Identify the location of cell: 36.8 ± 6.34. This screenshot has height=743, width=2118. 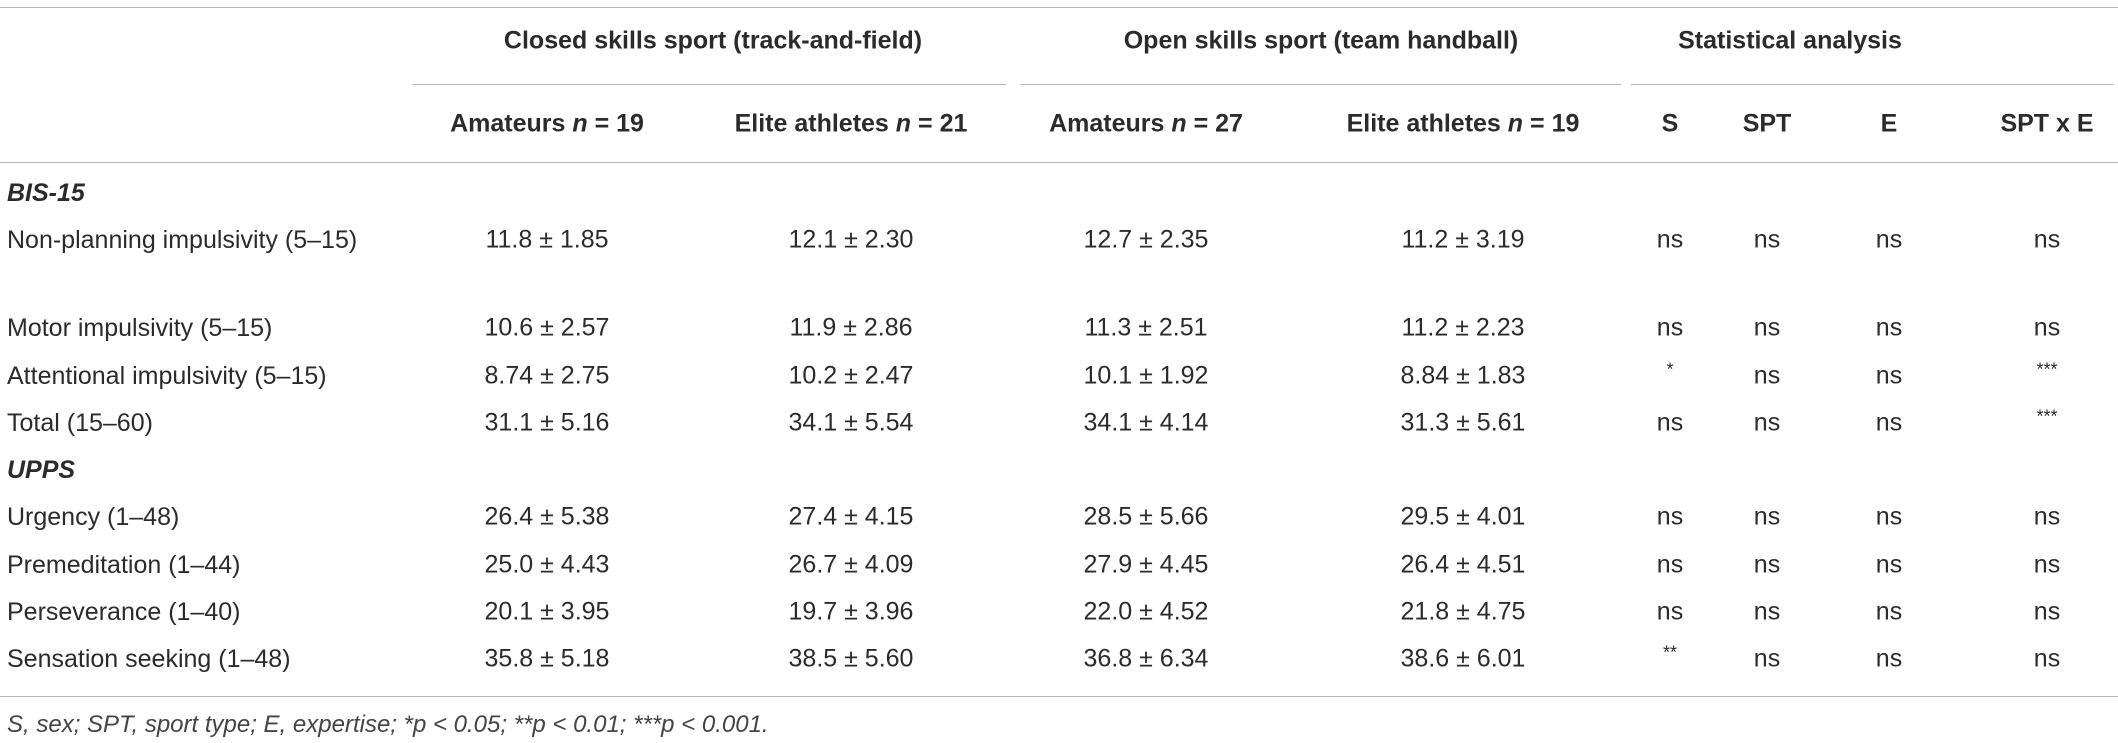
(1146, 658).